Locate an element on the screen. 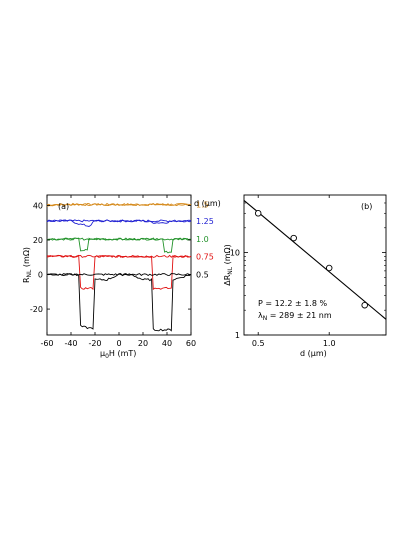 The width and height of the screenshot is (415, 537). panel-a-x-axis-label: μ0H (mT) is located at coordinates (118, 354).